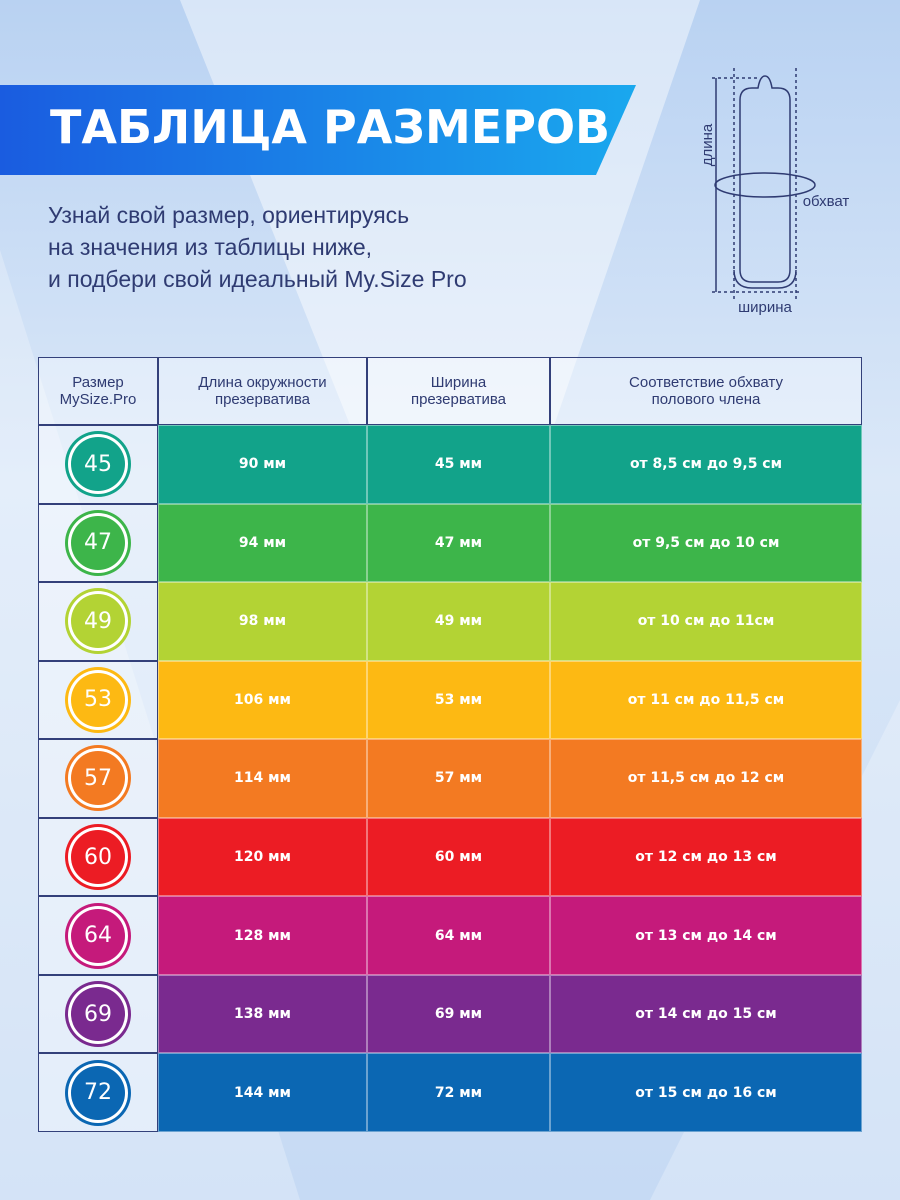  What do you see at coordinates (458, 857) in the screenshot?
I see `value-cell: 60 мм` at bounding box center [458, 857].